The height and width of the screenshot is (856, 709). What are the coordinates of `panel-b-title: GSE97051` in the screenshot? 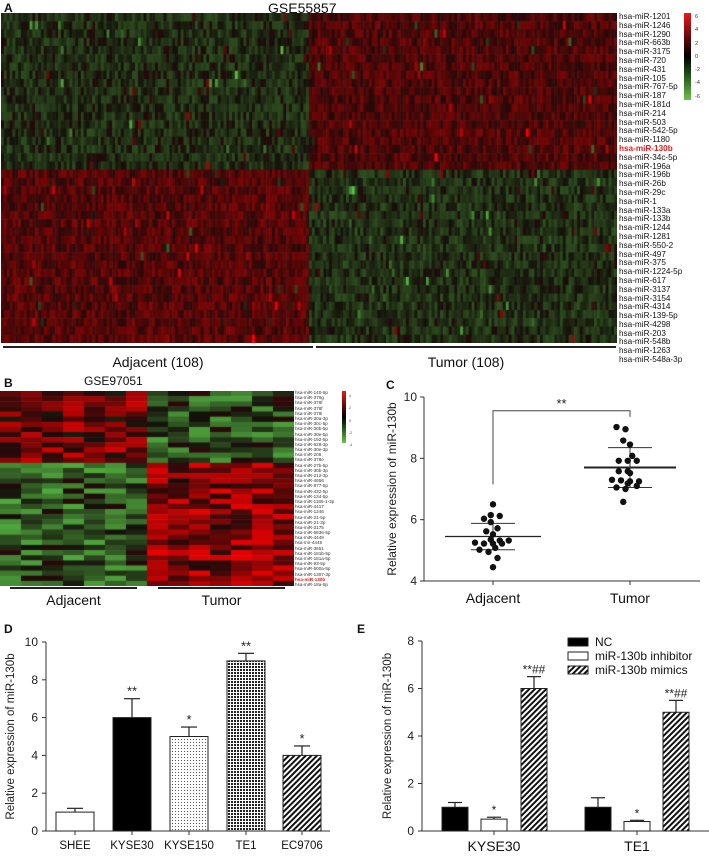 It's located at (113, 381).